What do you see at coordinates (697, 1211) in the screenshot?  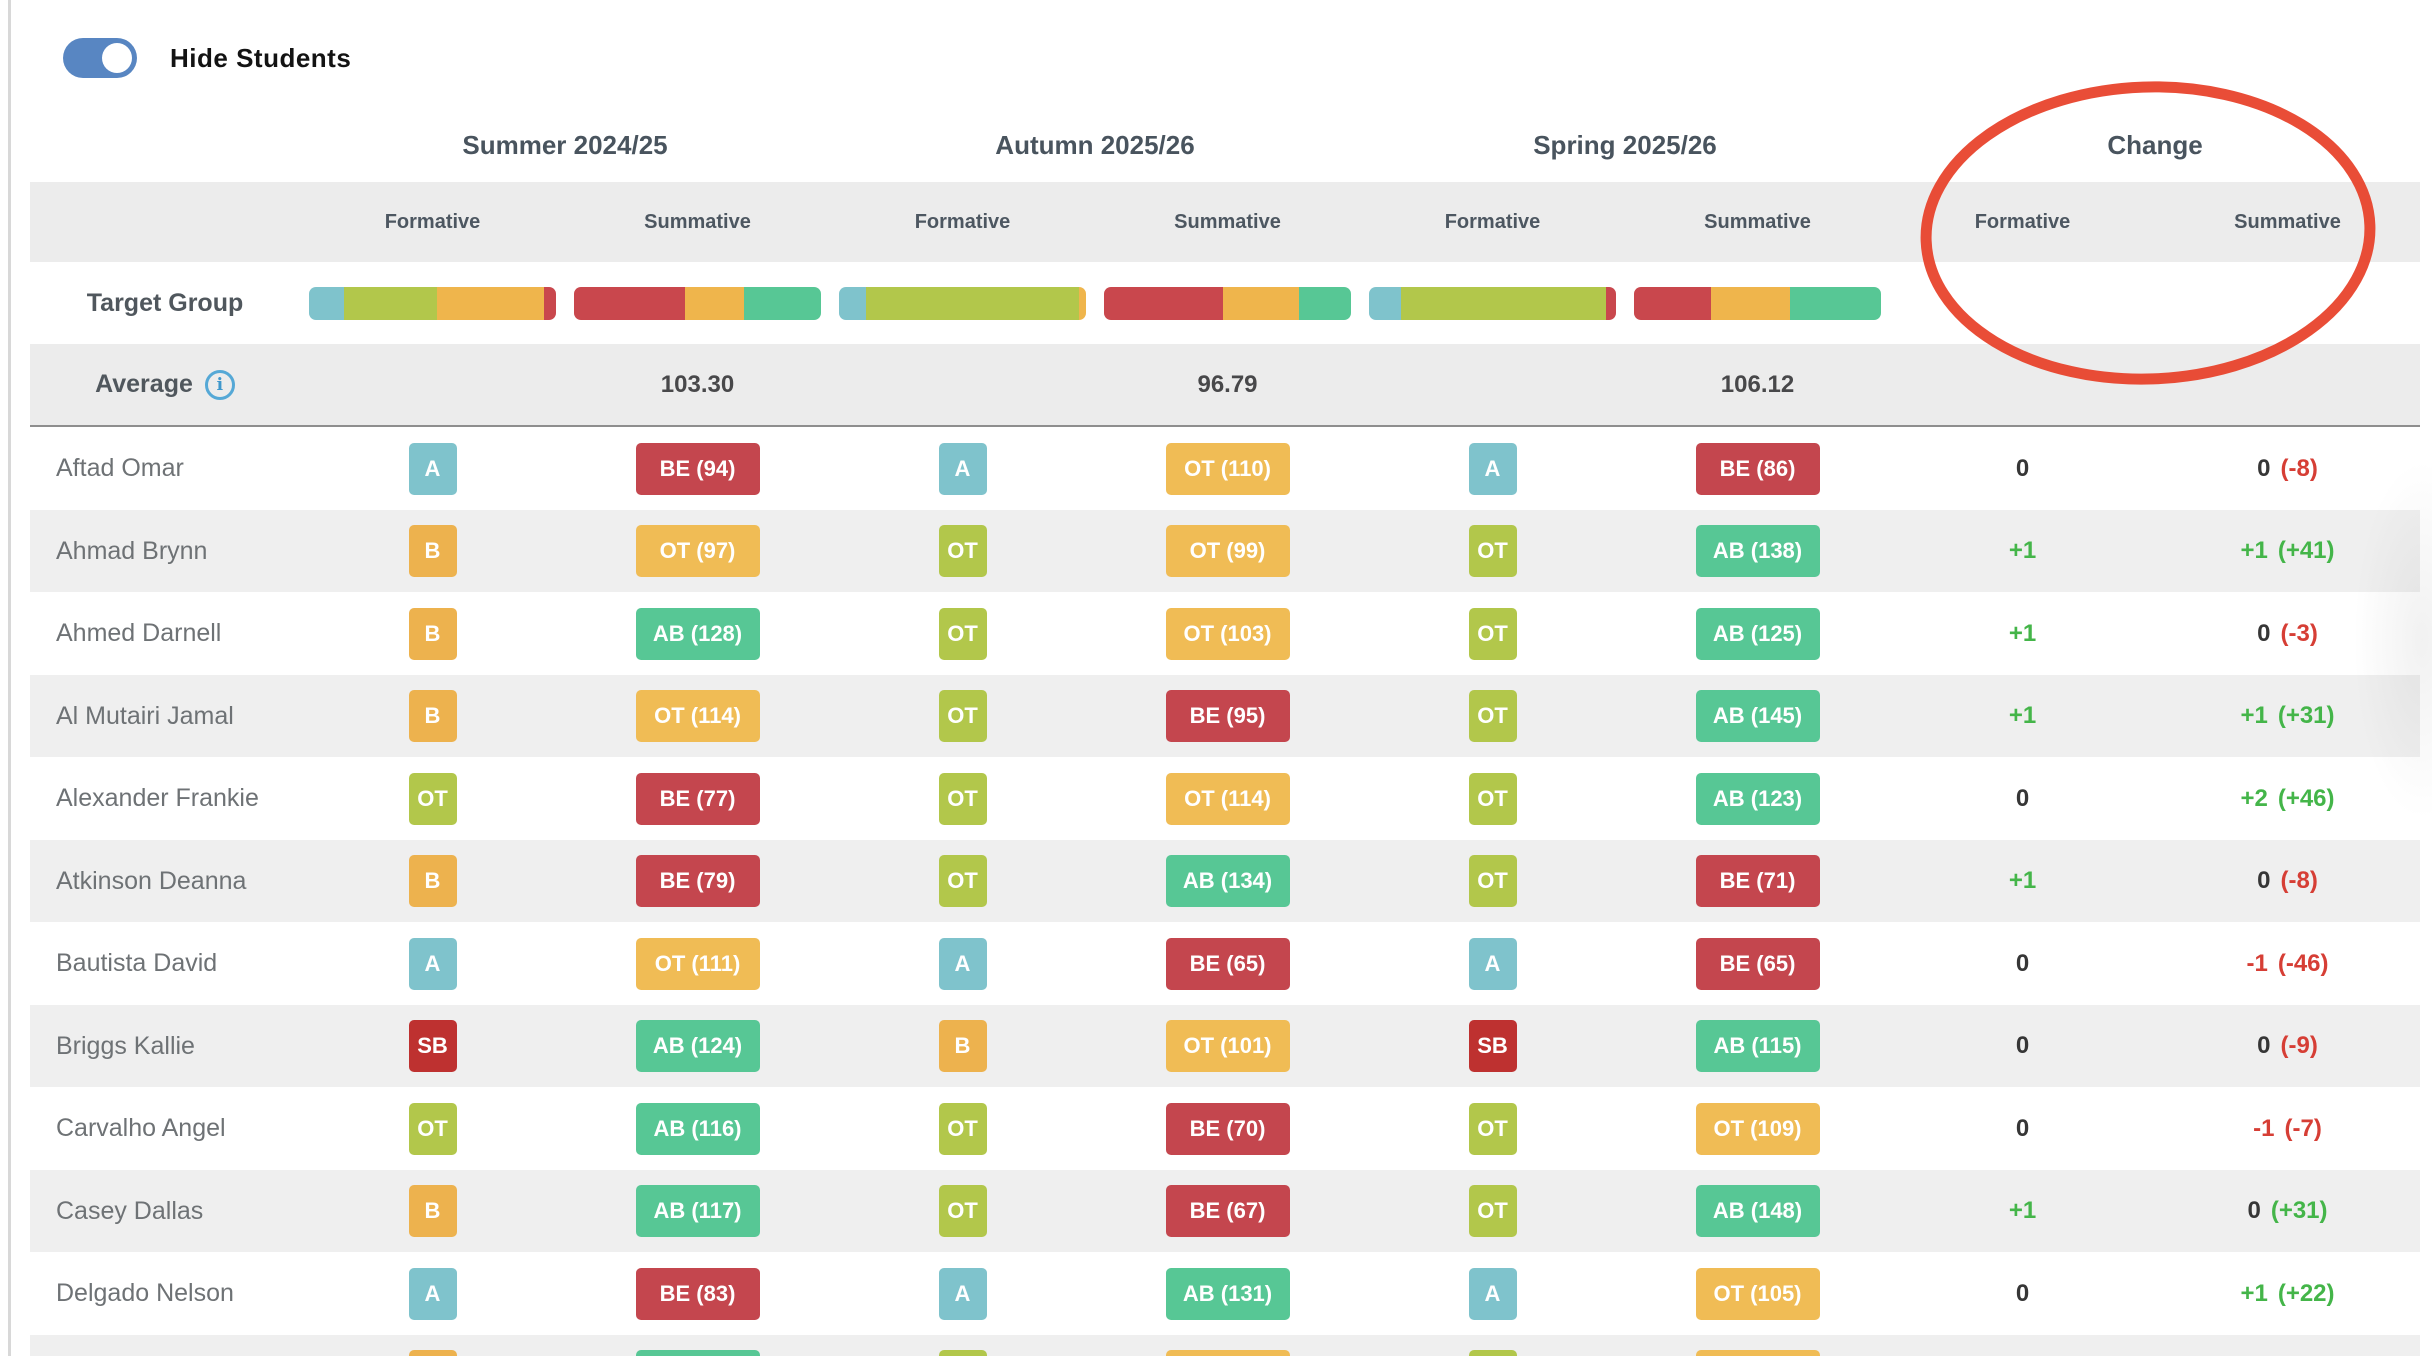 I see `grade-badge: AB (117)` at bounding box center [697, 1211].